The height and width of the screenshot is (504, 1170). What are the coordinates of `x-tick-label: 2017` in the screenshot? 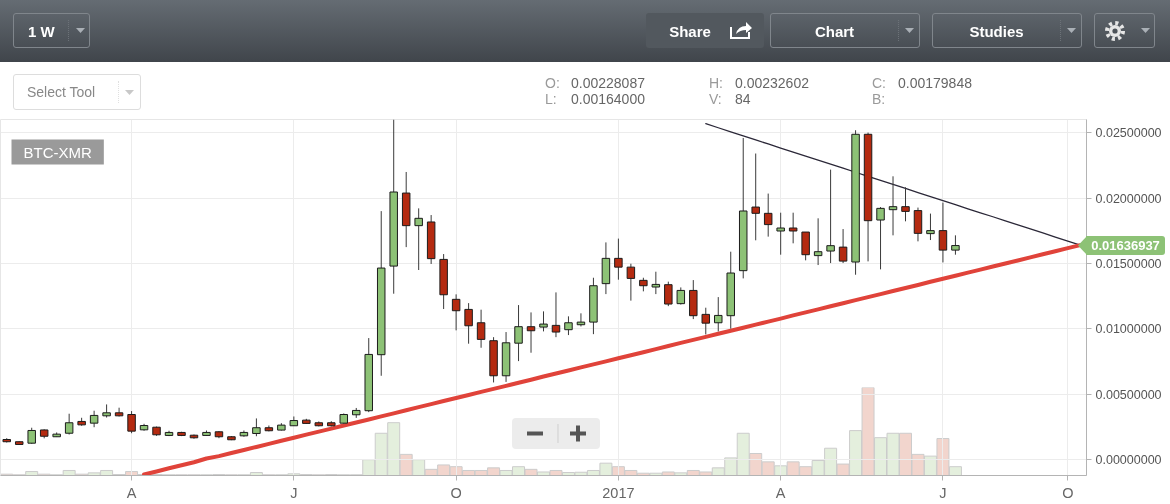 It's located at (618, 492).